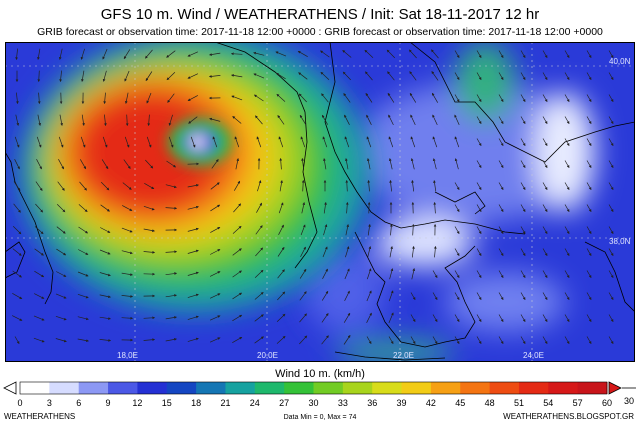 The image size is (640, 430). Describe the element at coordinates (343, 403) in the screenshot. I see `colorbar-tick-label: 33` at that location.